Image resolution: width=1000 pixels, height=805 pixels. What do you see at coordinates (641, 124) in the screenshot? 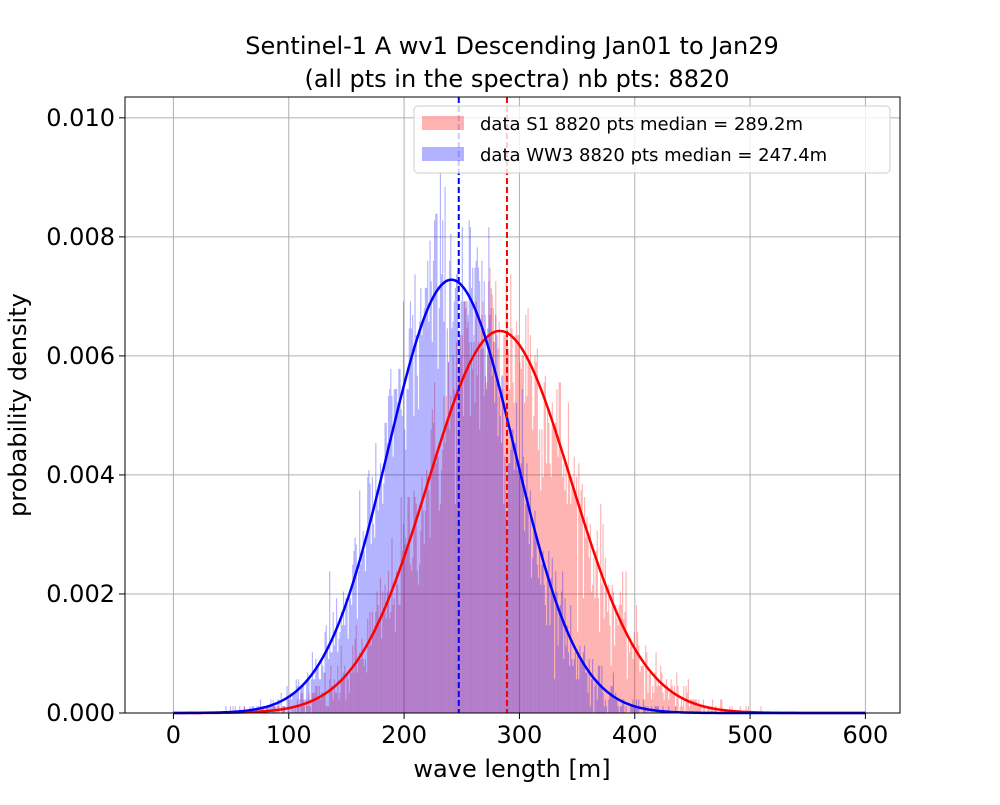
I see `legend-label-s1: data S1 8820 pts median = 289.2m` at bounding box center [641, 124].